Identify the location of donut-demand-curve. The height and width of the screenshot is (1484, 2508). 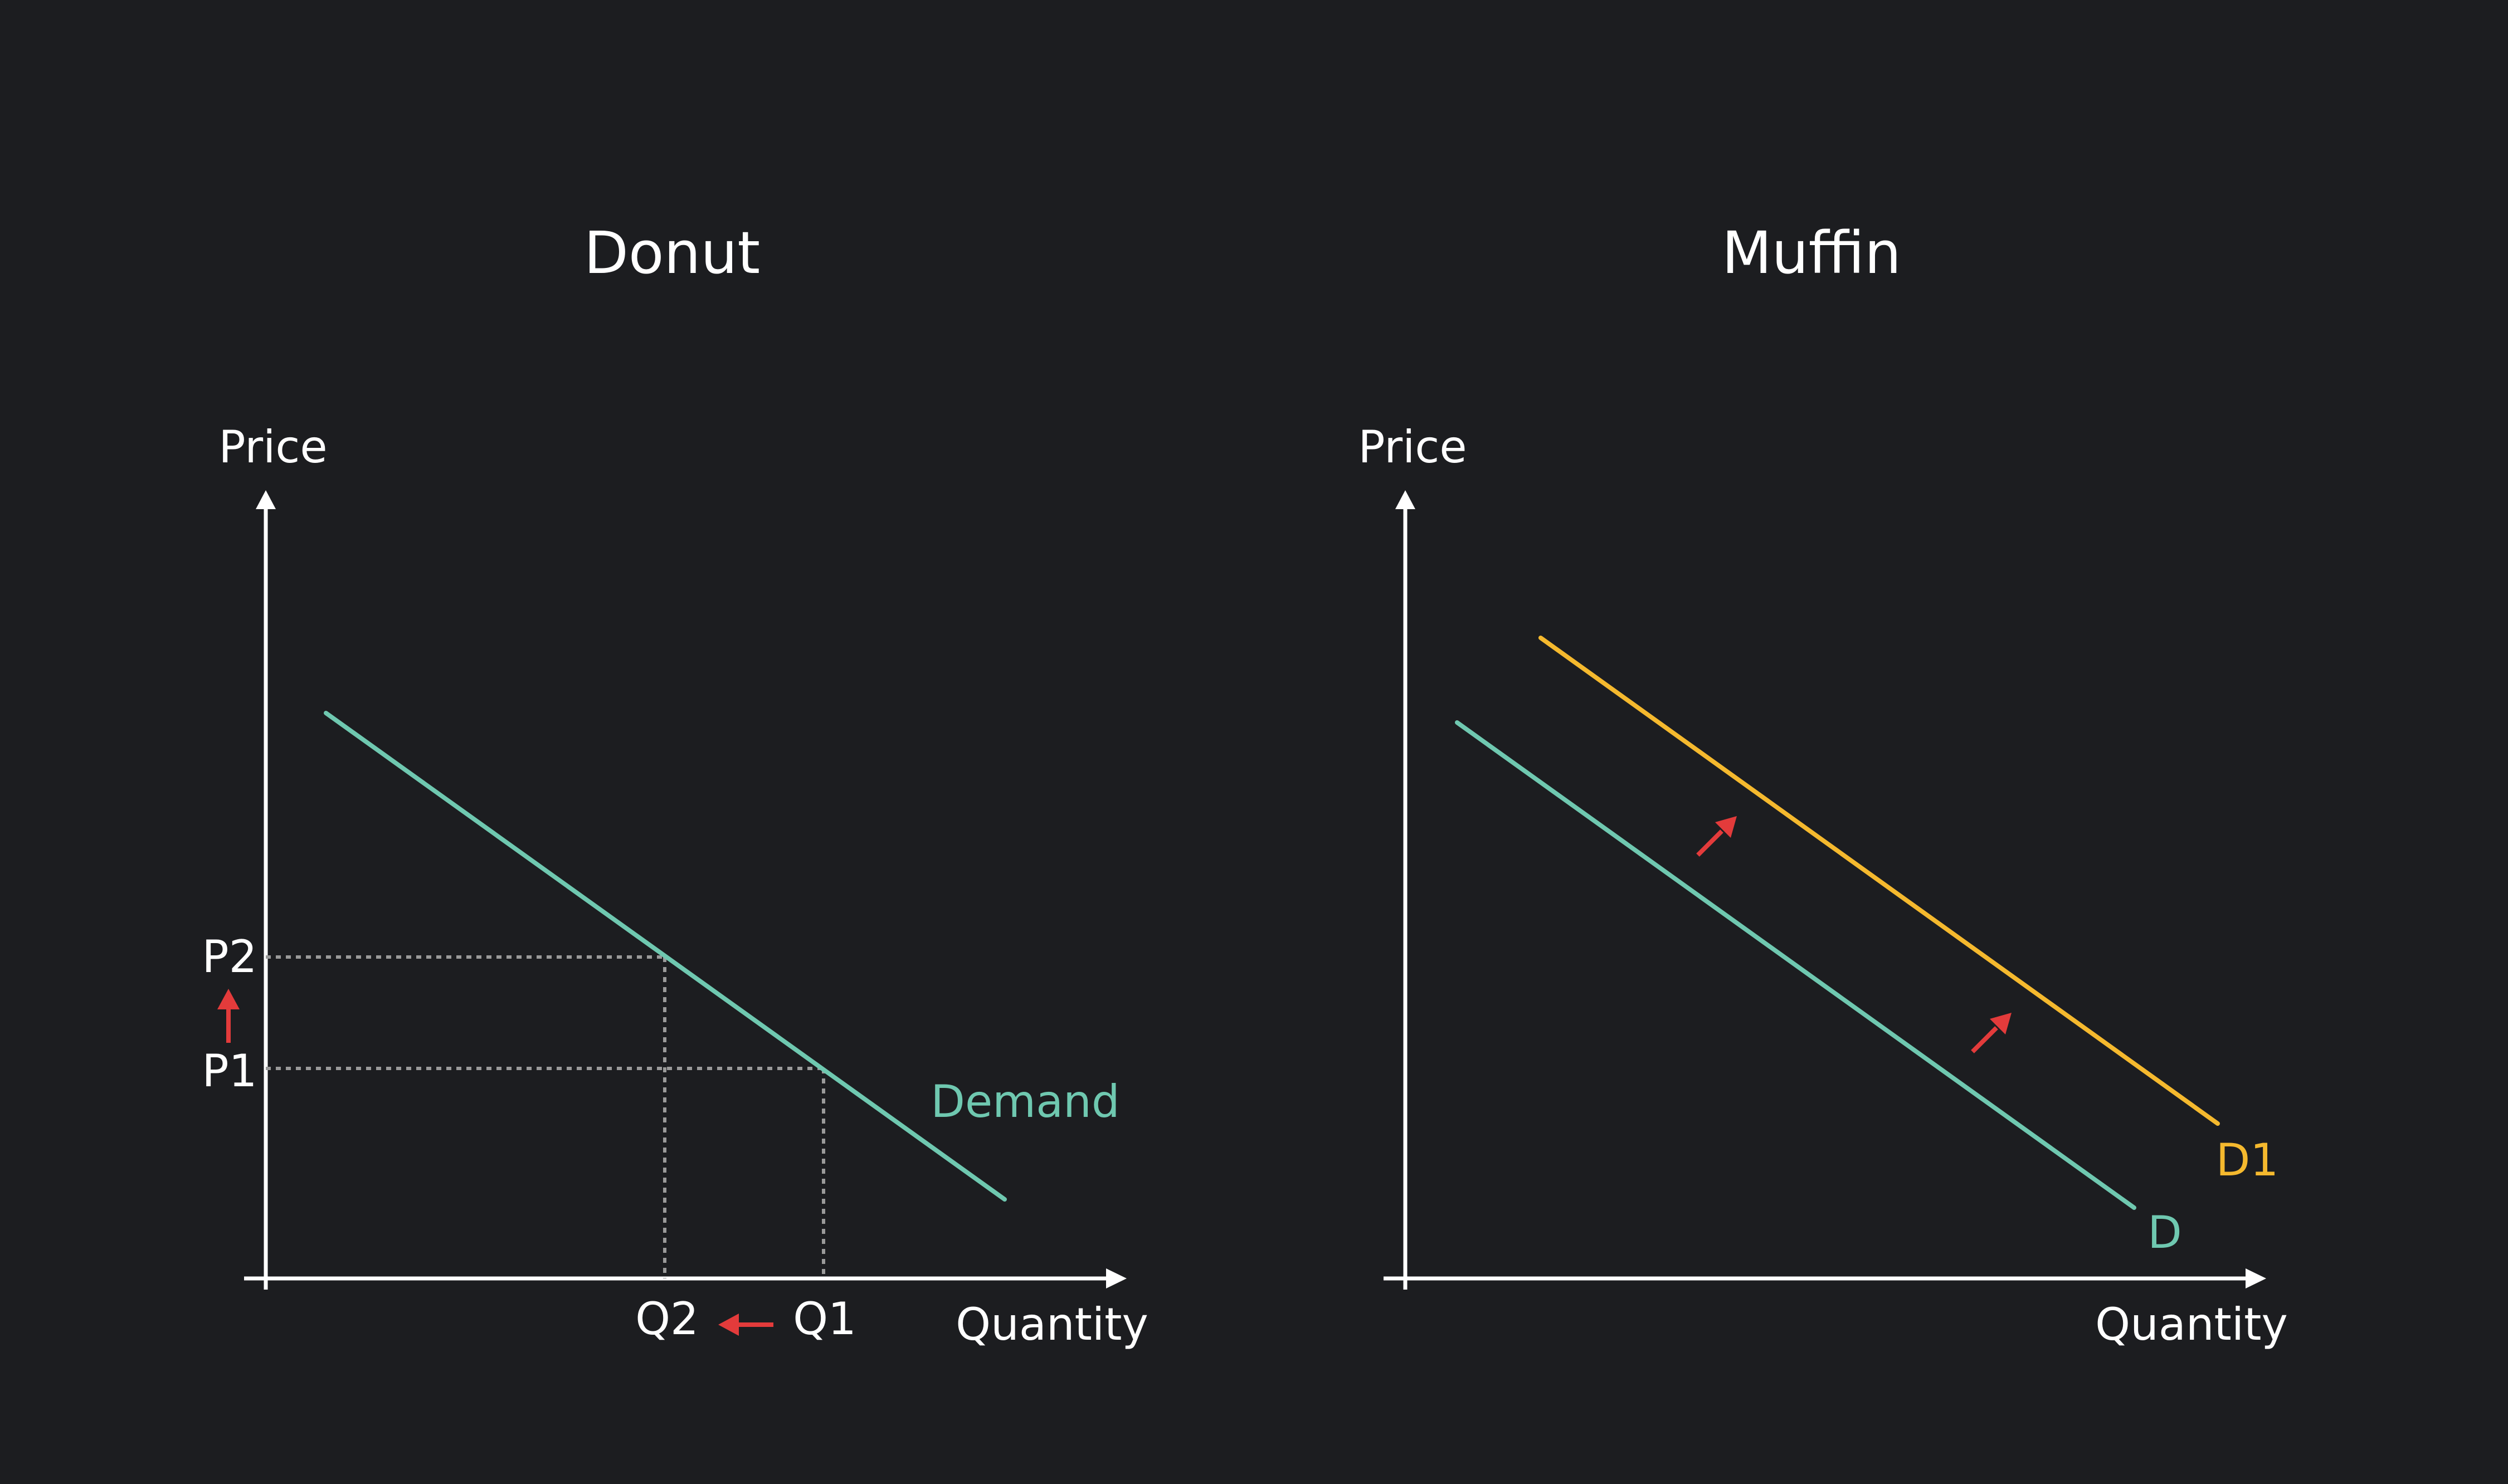
(665, 957).